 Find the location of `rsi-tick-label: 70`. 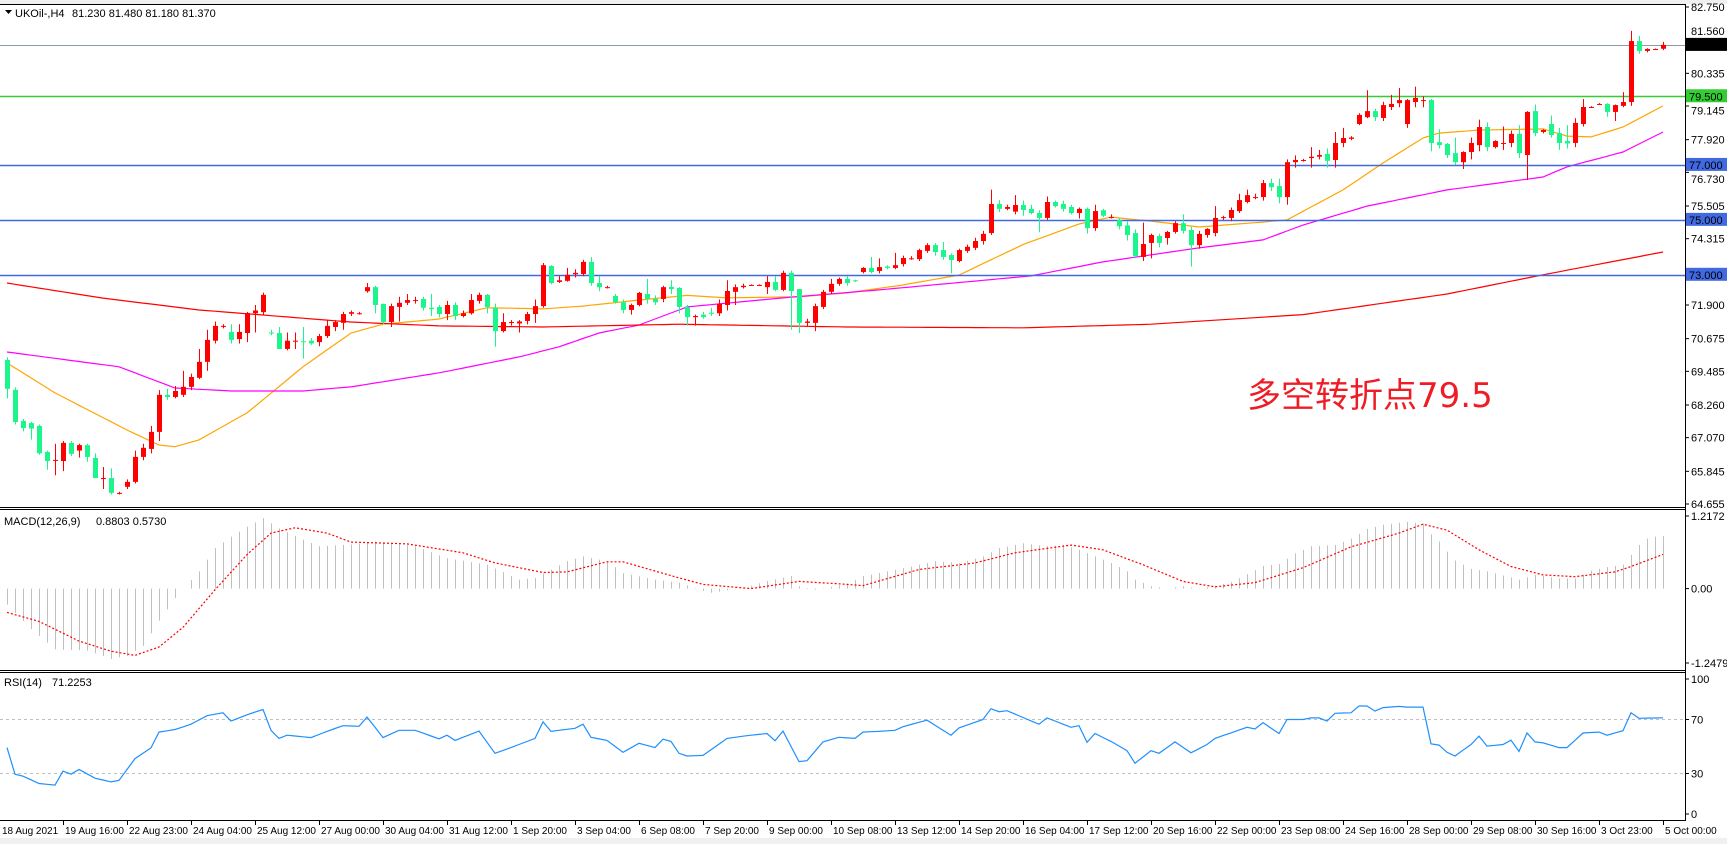

rsi-tick-label: 70 is located at coordinates (1697, 721).